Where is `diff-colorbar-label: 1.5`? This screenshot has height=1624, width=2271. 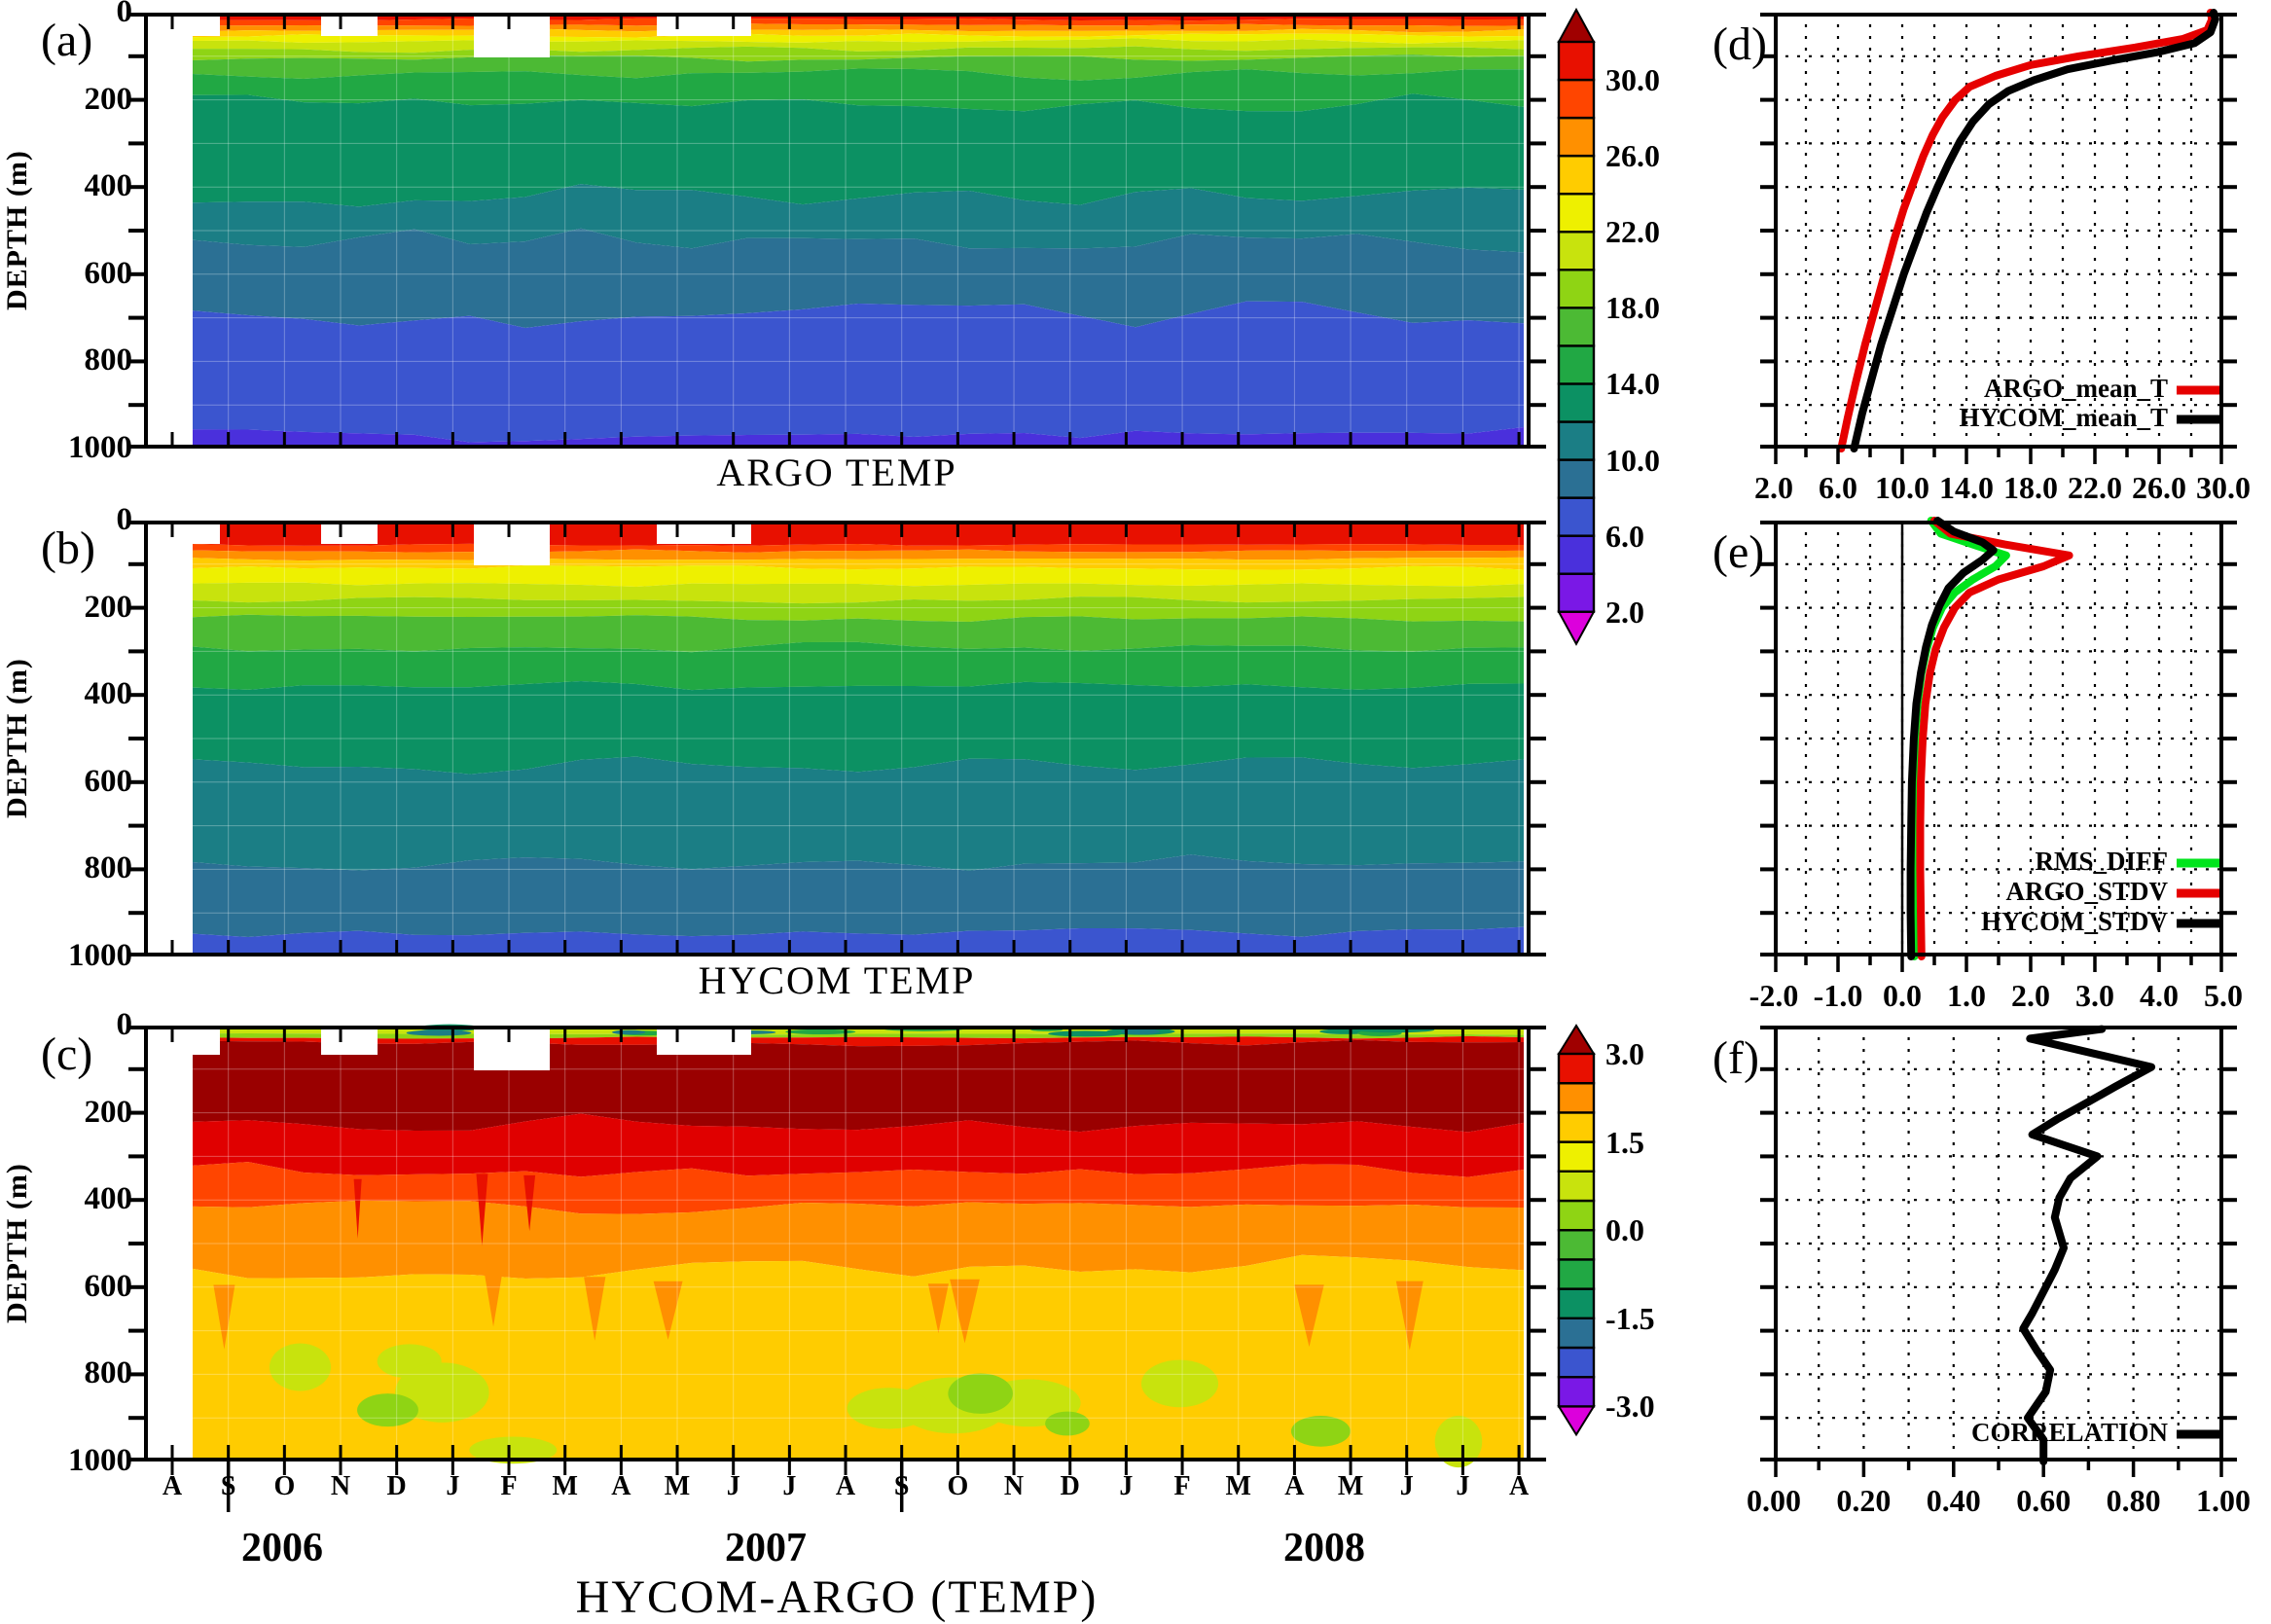
diff-colorbar-label: 1.5 is located at coordinates (1624, 1142).